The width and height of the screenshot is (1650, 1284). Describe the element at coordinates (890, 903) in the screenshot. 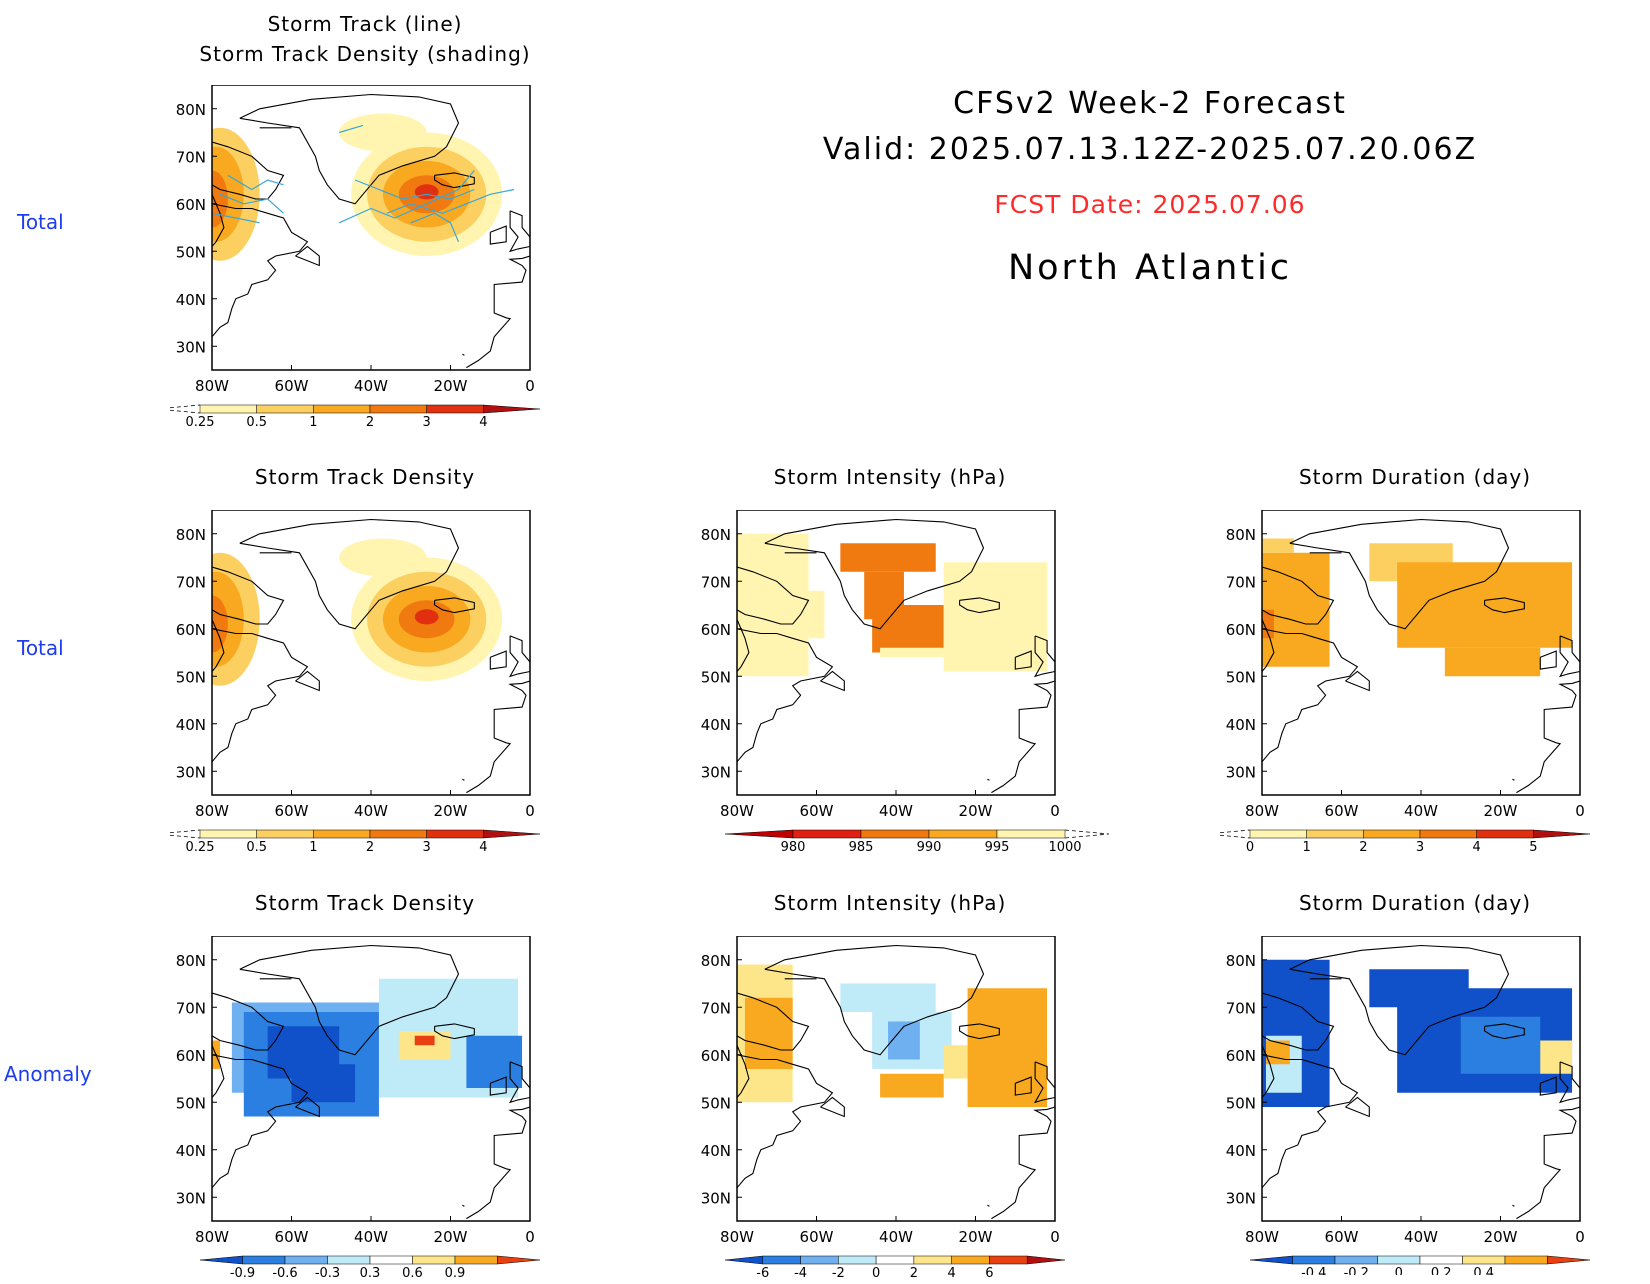

I see `panel6-title: Storm Intensity (hPa)` at that location.